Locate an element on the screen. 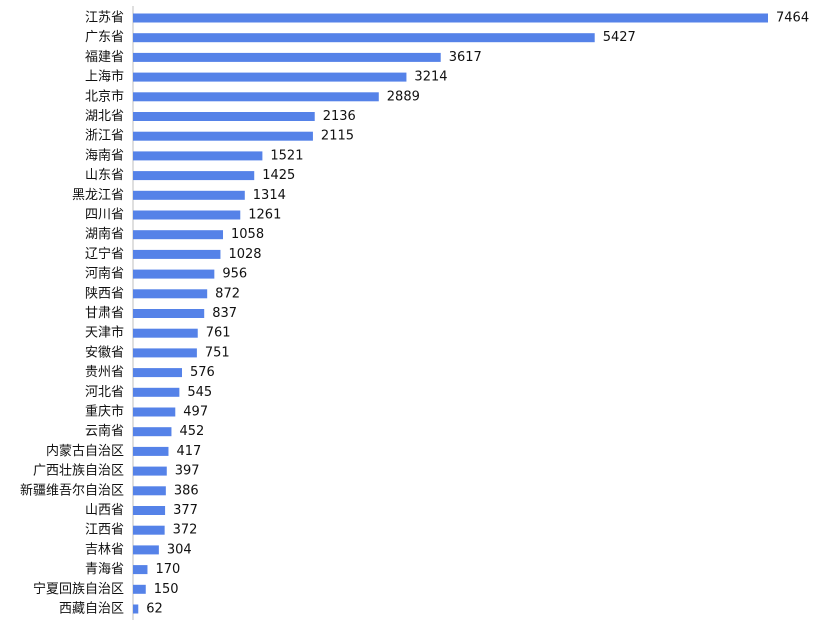 The image size is (826, 624). value-label: 3617 is located at coordinates (465, 57).